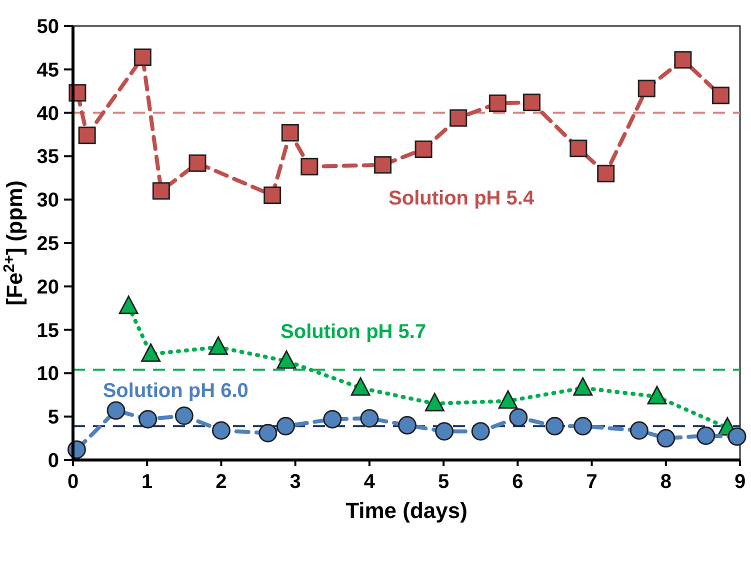  What do you see at coordinates (47, 287) in the screenshot?
I see `y-tick-label: 20` at bounding box center [47, 287].